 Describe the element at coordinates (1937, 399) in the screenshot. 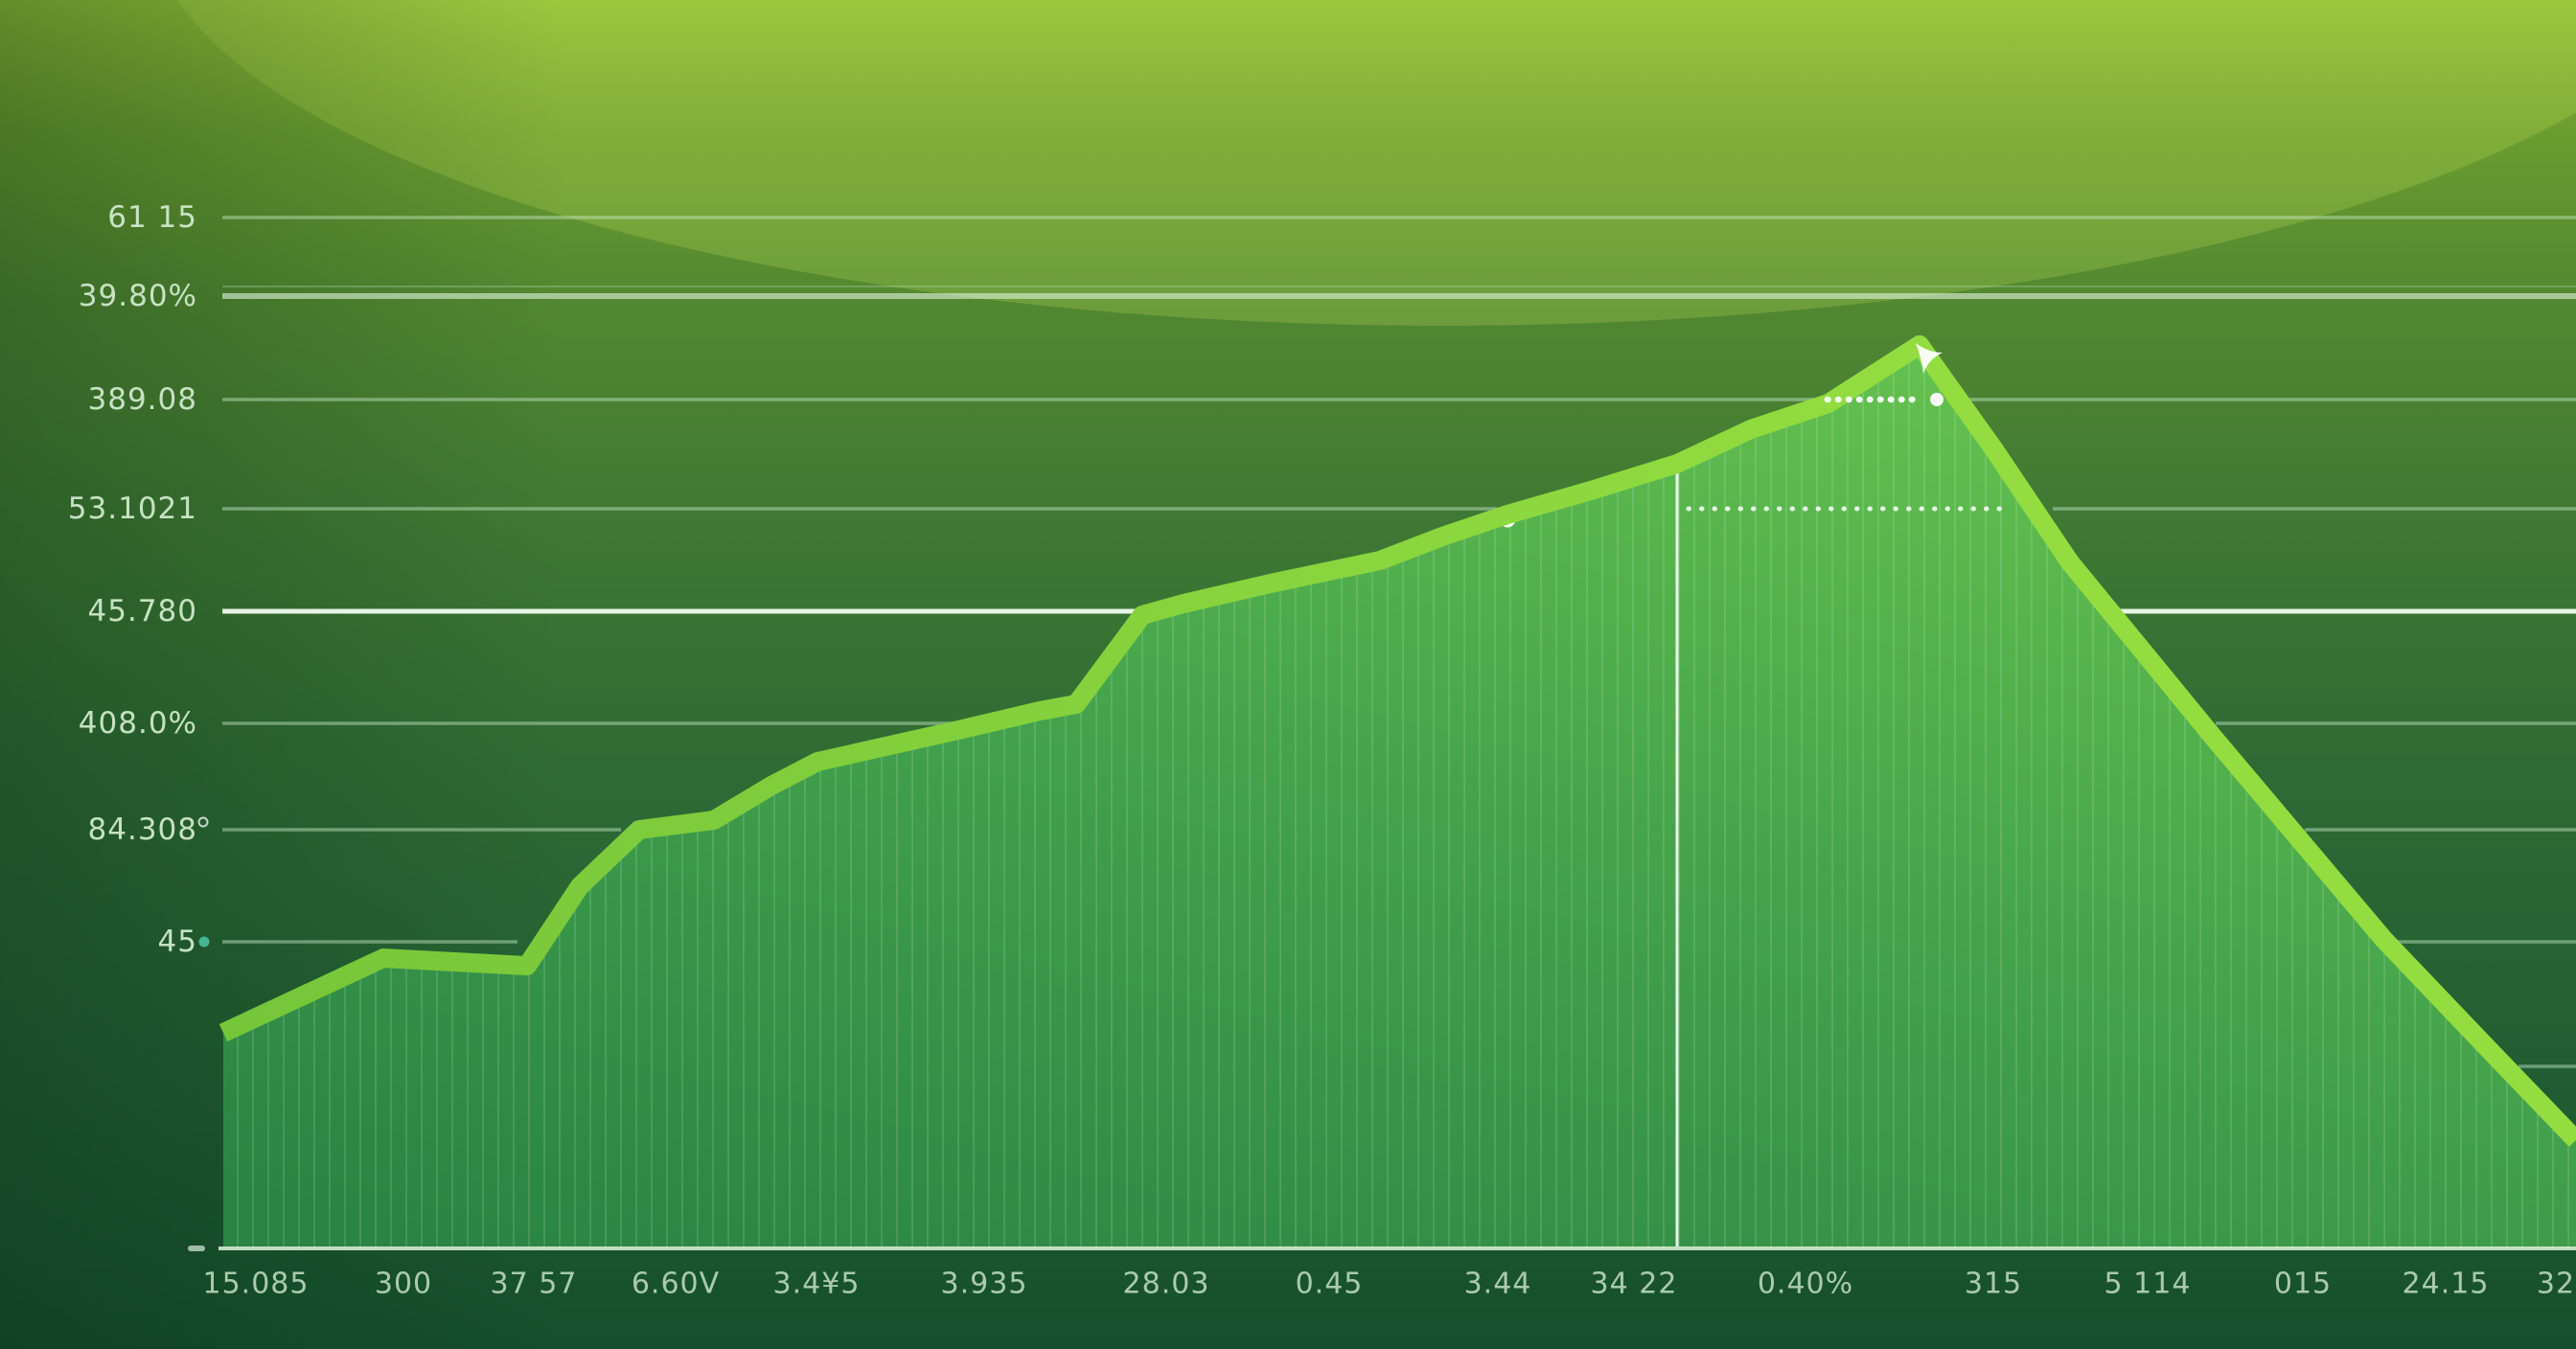

I see `peak-dot` at that location.